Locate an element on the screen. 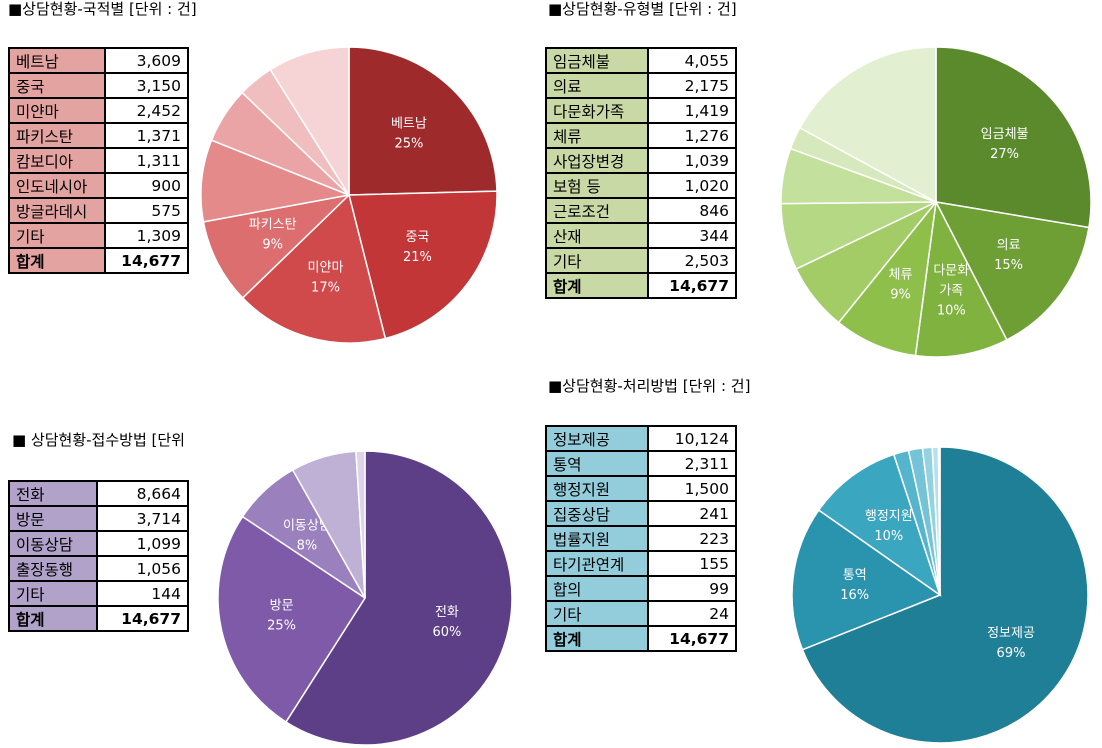 Image resolution: width=1102 pixels, height=748 pixels. row-value: 3,609 is located at coordinates (146, 60).